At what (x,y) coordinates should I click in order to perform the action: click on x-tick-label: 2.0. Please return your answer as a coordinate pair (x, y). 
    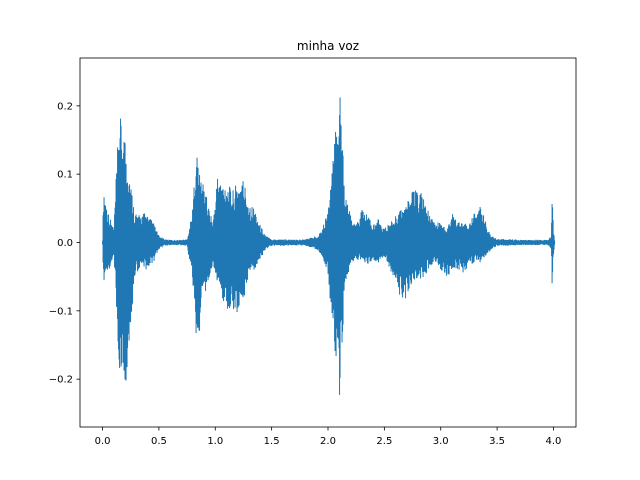
    Looking at the image, I should click on (328, 441).